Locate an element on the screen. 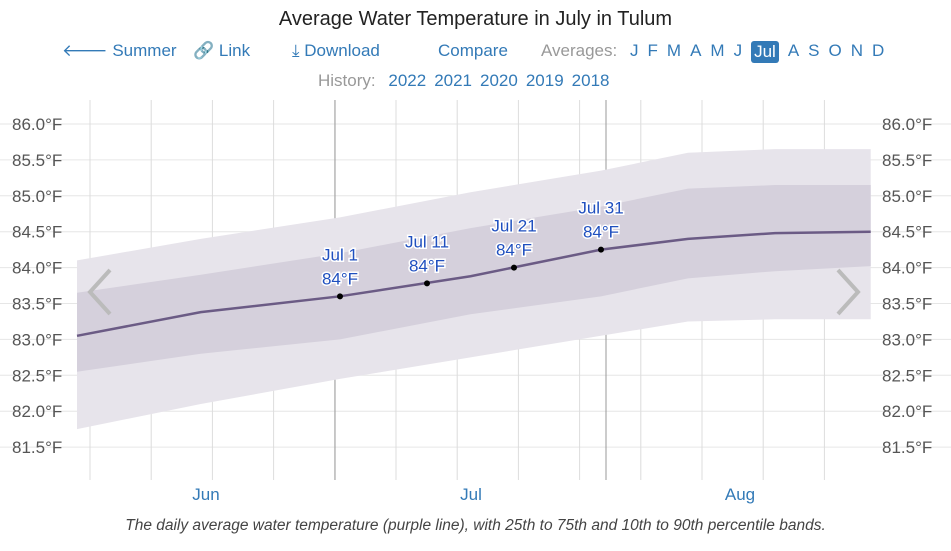 This screenshot has height=551, width=951. compare-link: Compare is located at coordinates (473, 50).